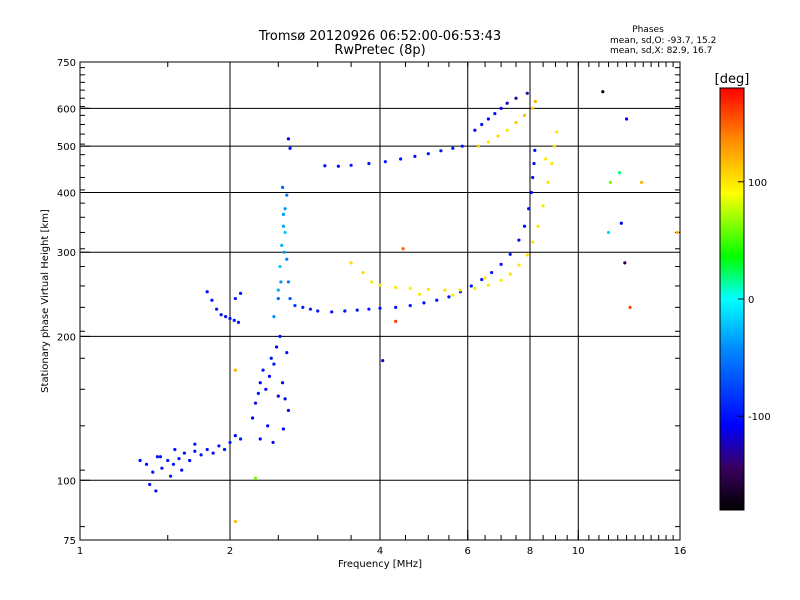 This screenshot has height=600, width=800. I want to click on x-tick-label: 16, so click(680, 551).